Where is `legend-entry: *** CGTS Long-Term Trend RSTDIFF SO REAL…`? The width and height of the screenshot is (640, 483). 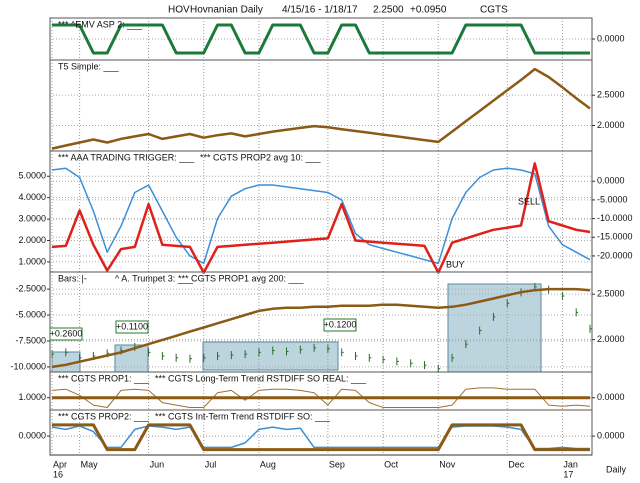 legend-entry: *** CGTS Long-Term Trend RSTDIFF SO REAL… is located at coordinates (261, 378).